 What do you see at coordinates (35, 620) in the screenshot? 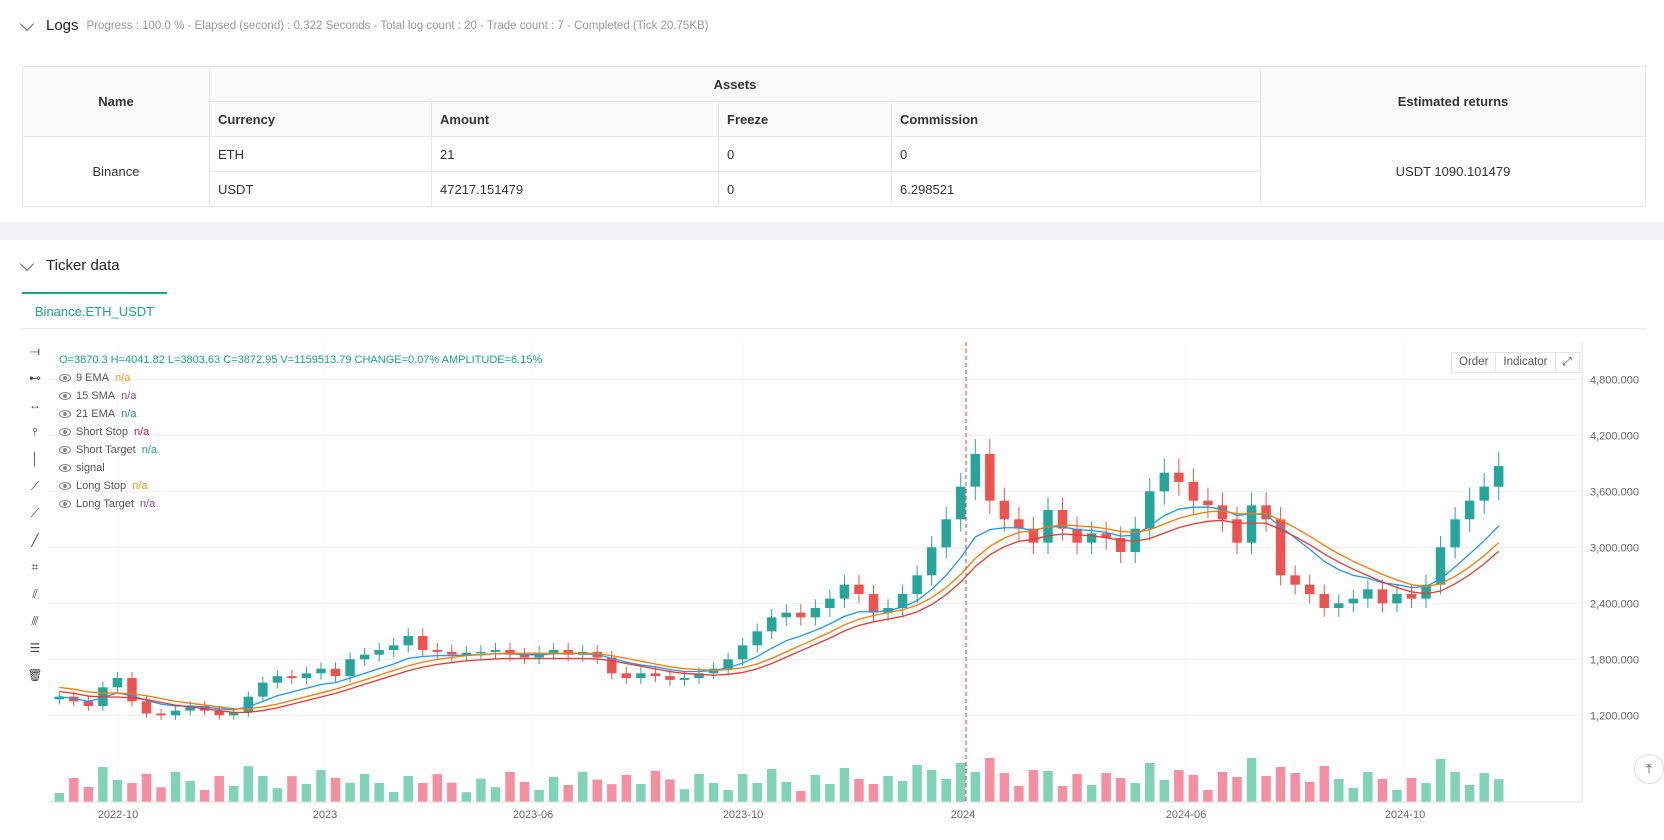
I see `fib-channel-icon: ⫻` at bounding box center [35, 620].